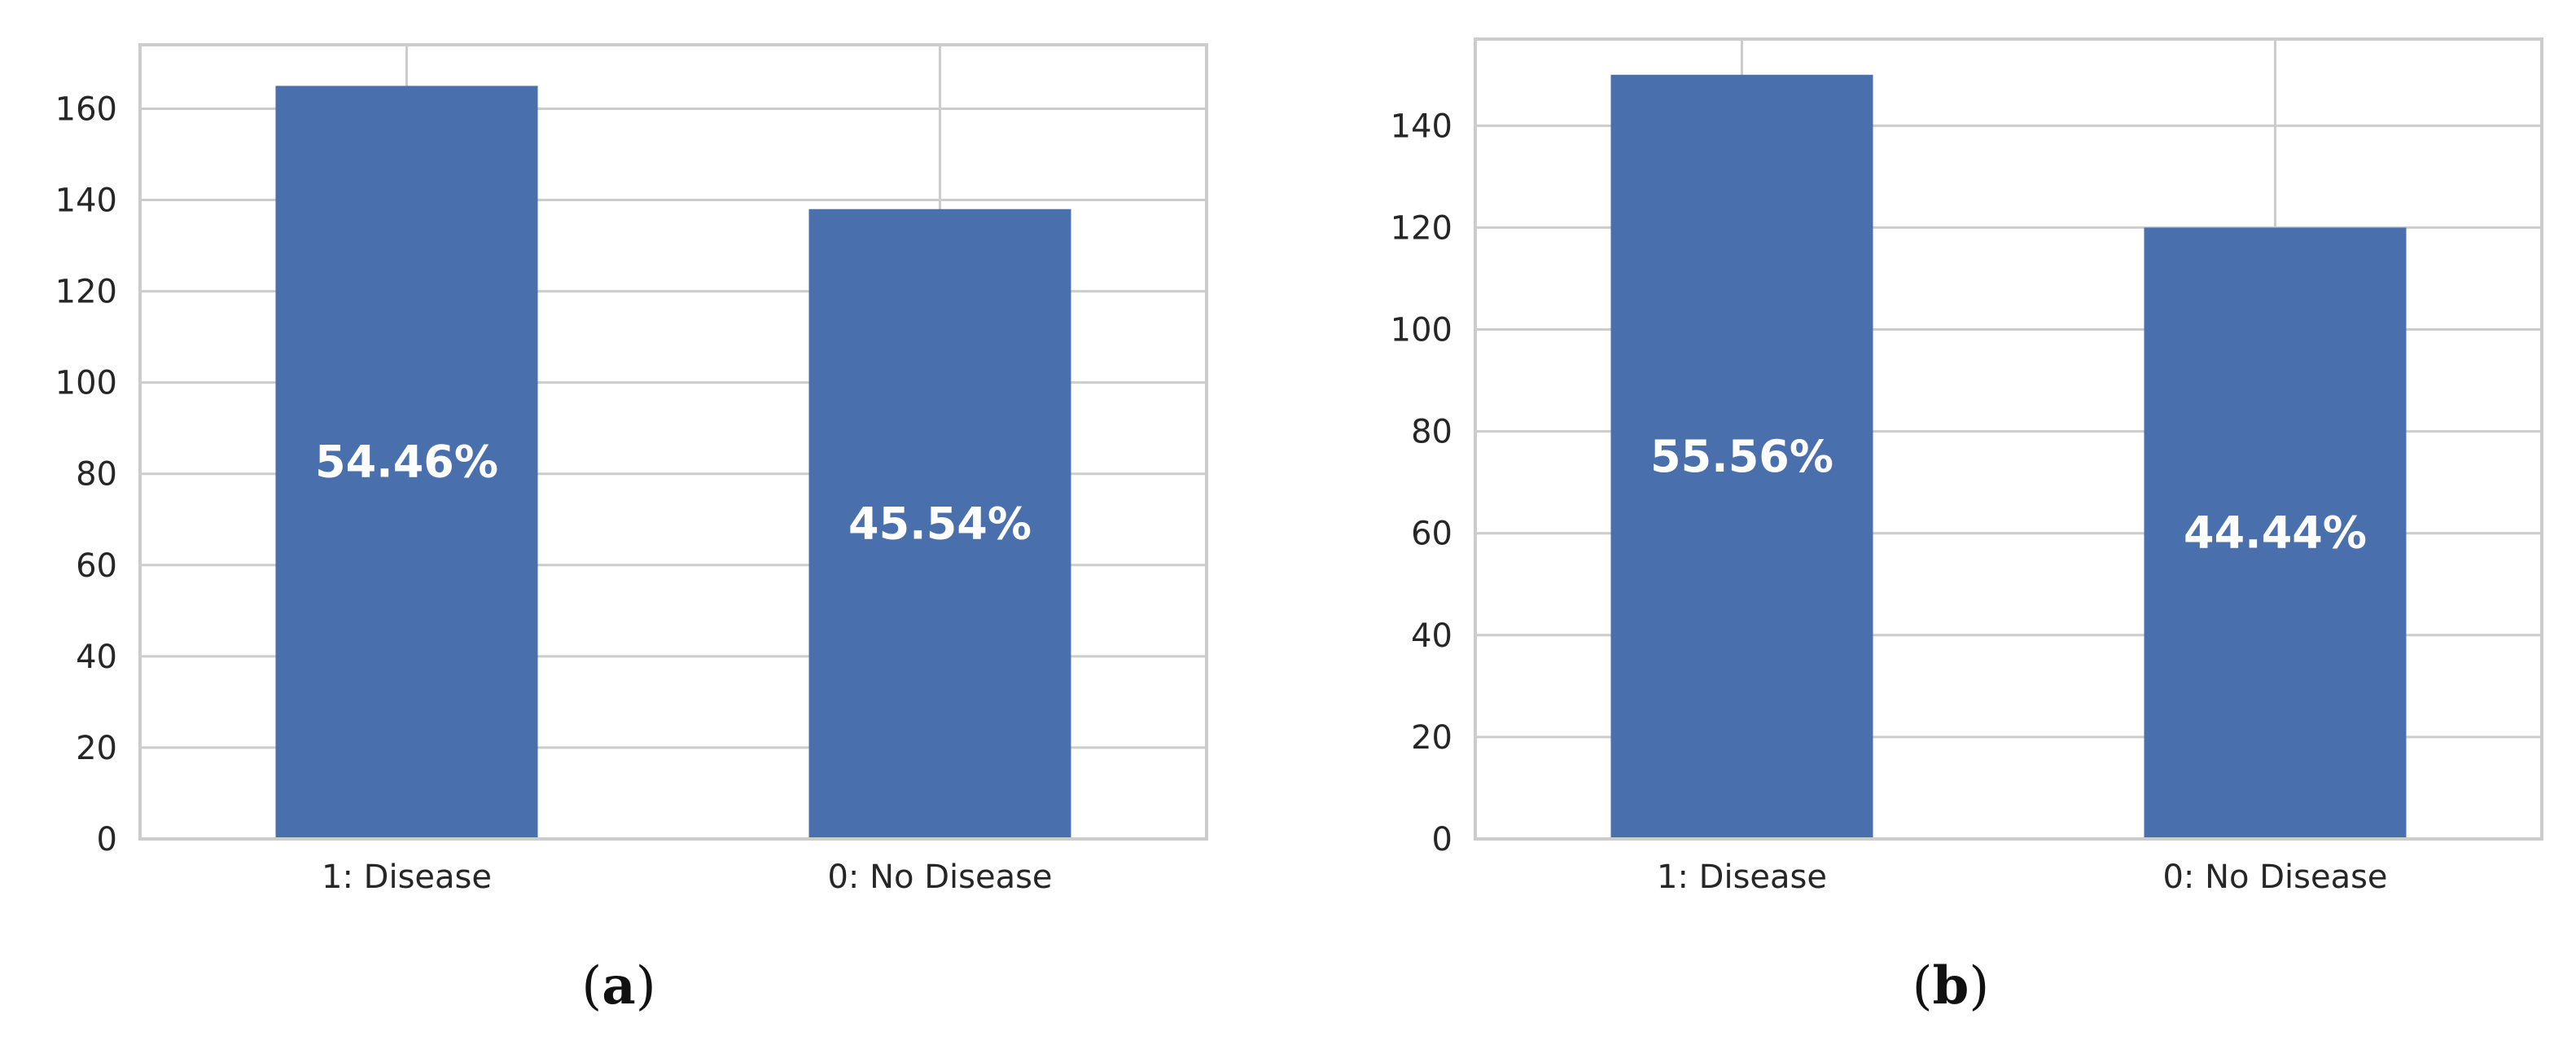 The width and height of the screenshot is (2576, 1045). I want to click on y-tick-label: 160, so click(86, 109).